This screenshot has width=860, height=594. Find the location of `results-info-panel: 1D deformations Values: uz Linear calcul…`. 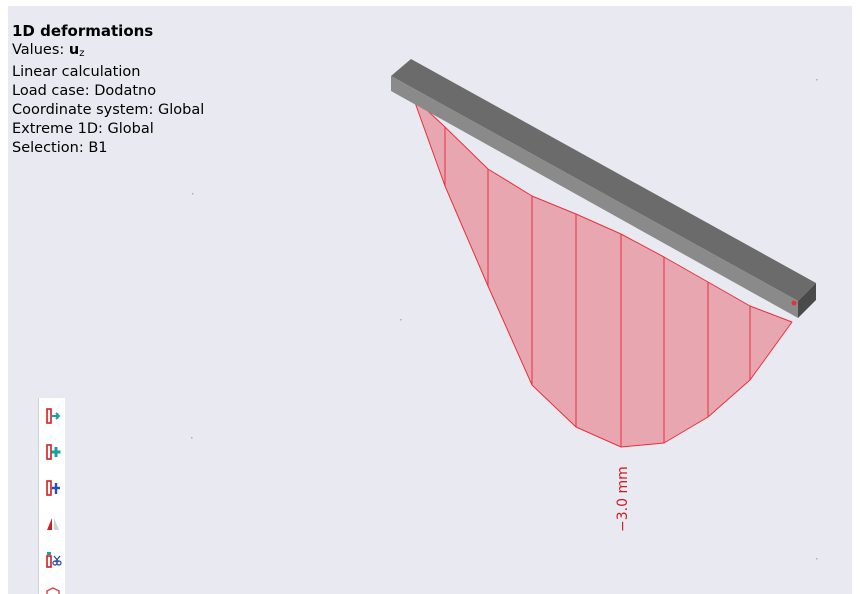

results-info-panel: 1D deformations Values: uz Linear calcul… is located at coordinates (108, 90).